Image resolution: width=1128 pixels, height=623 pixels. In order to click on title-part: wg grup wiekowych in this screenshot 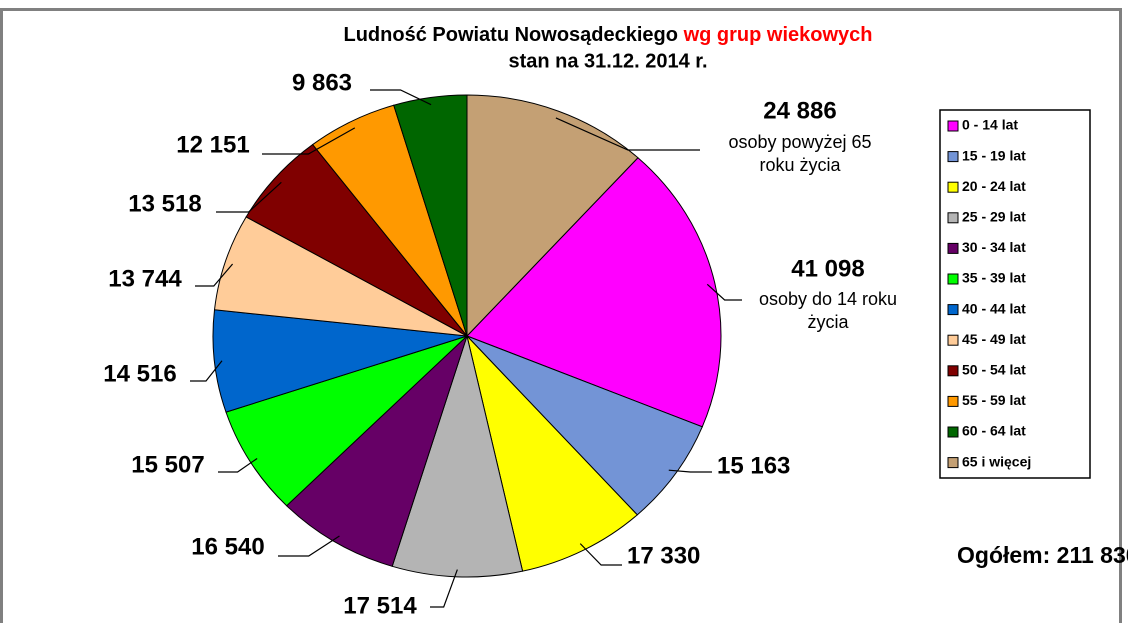, I will do `click(778, 35)`.